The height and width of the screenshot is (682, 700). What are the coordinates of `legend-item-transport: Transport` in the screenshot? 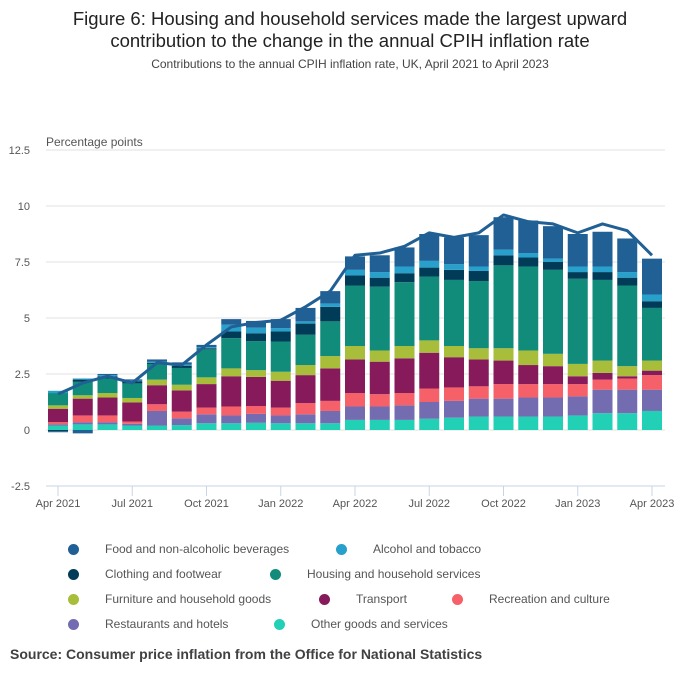 It's located at (363, 599).